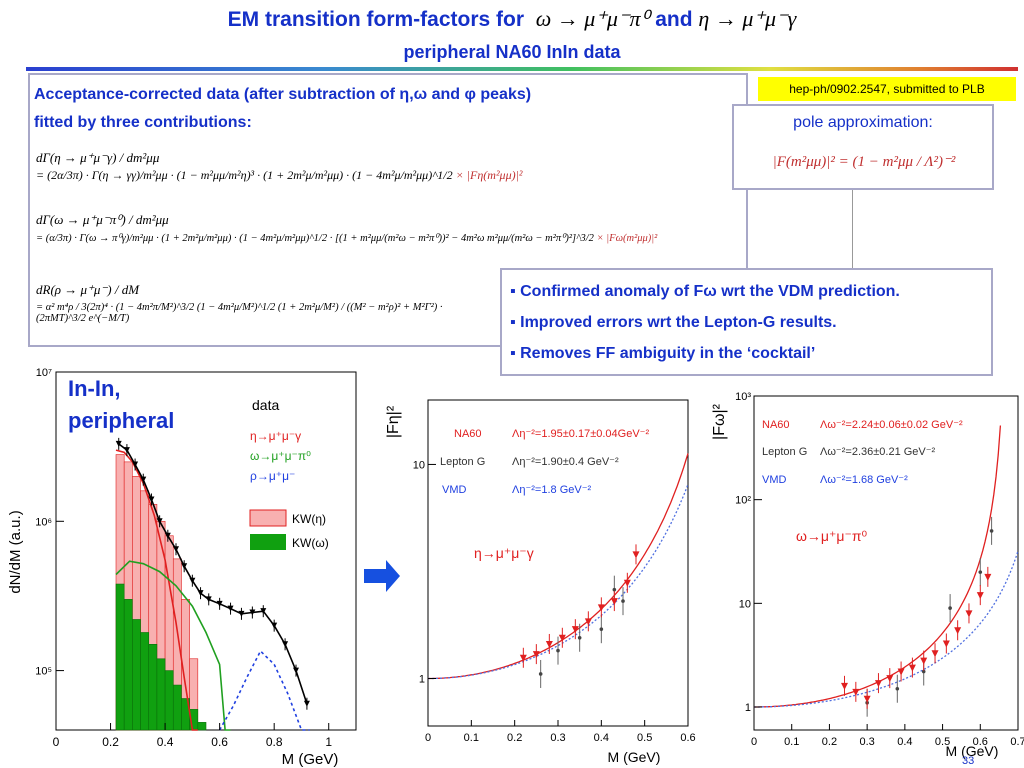 This screenshot has height=768, width=1024. I want to click on y-axis-label: dN/dM (a.u.), so click(15, 551).